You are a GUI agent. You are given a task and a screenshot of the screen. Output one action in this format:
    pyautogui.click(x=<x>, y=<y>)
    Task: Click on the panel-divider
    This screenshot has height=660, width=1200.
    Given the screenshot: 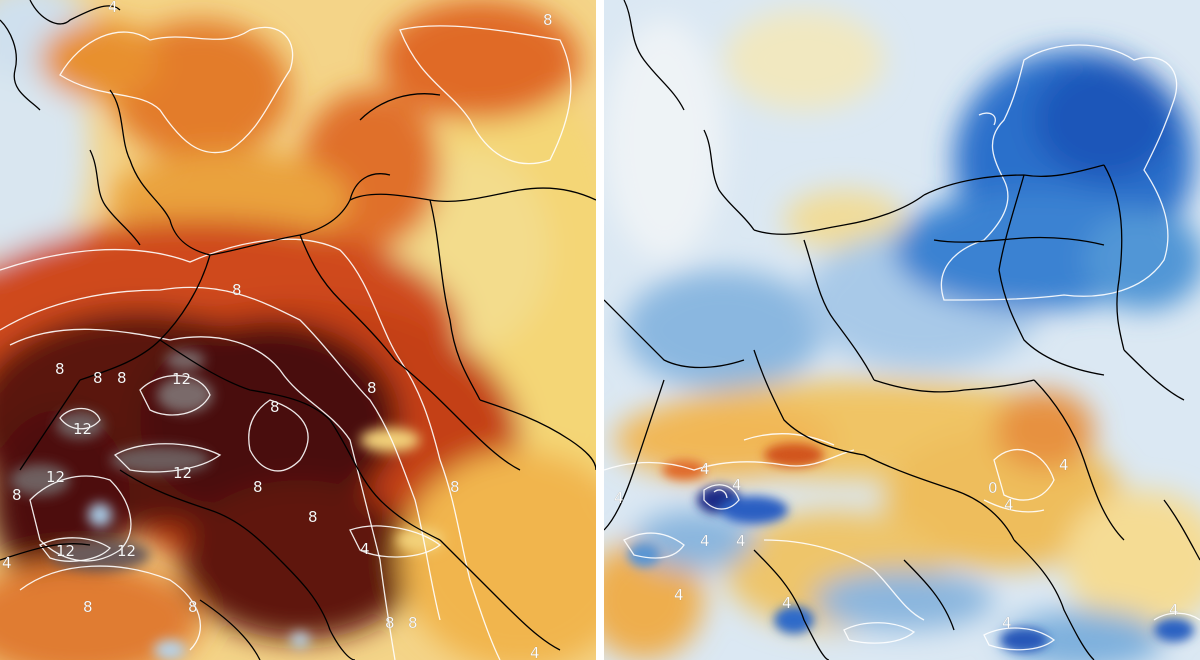 What is the action you would take?
    pyautogui.click(x=600, y=330)
    